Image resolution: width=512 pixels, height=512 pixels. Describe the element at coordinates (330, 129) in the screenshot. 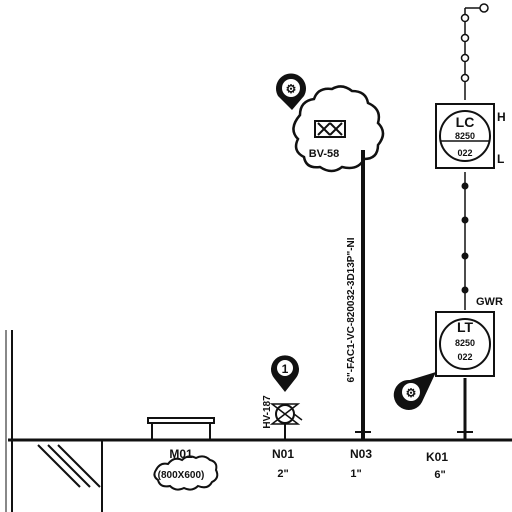

I see `ball-valve-symbol` at that location.